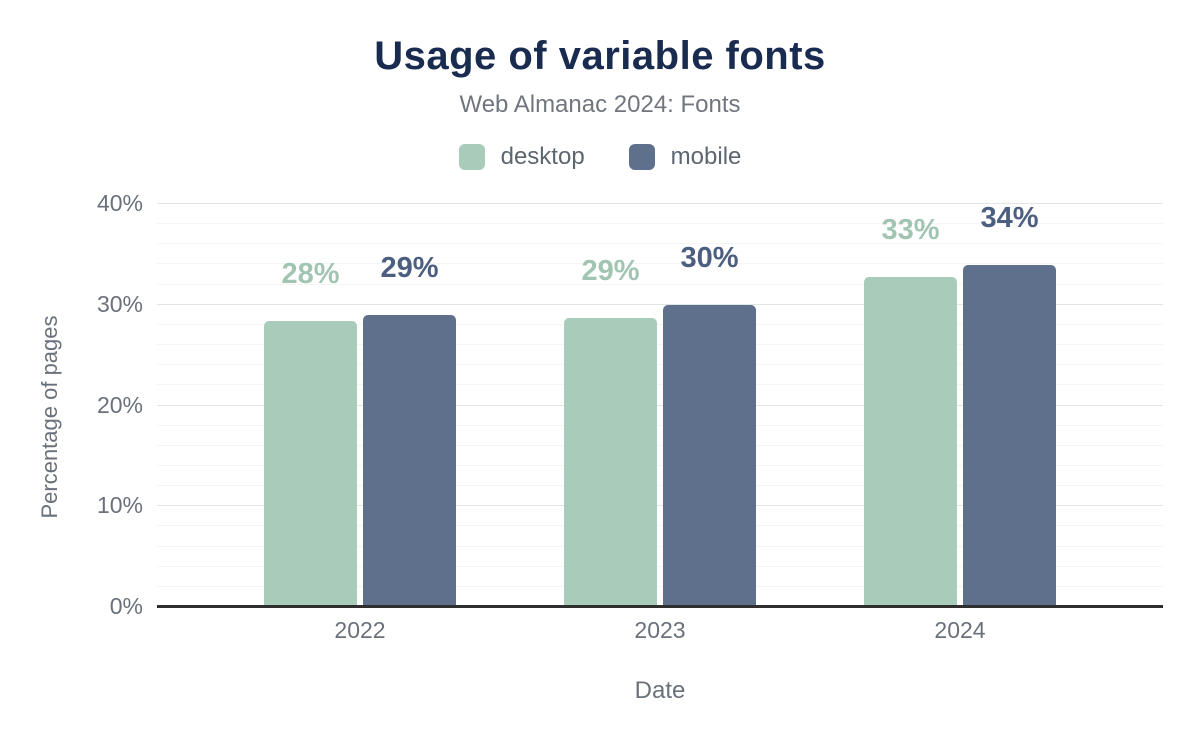 This screenshot has height=742, width=1200. Describe the element at coordinates (119, 303) in the screenshot. I see `y-tick-30%: 30%` at that location.